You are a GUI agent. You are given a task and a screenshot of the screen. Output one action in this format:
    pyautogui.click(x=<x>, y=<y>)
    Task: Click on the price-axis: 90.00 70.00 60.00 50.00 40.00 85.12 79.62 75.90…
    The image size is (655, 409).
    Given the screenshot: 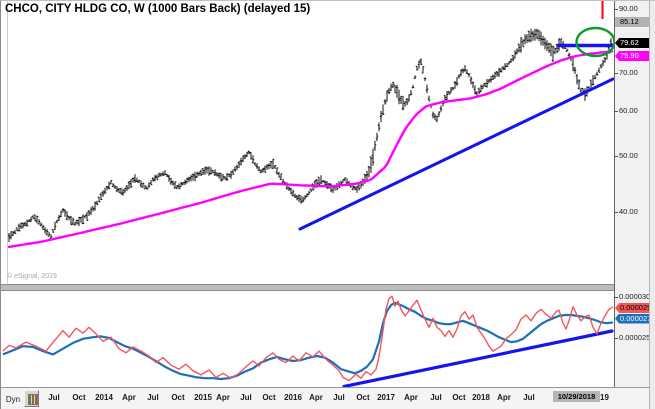 What is the action you would take?
    pyautogui.click(x=632, y=194)
    